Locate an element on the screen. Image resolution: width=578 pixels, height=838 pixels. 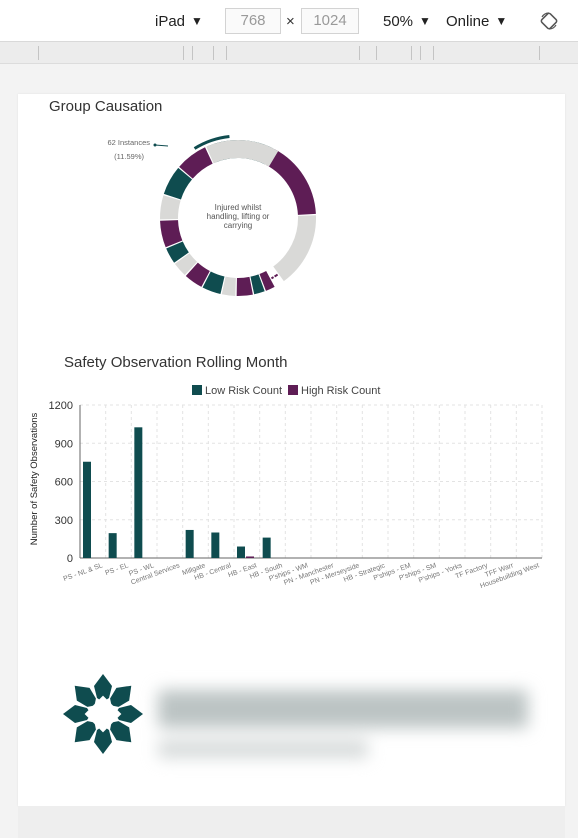
legend-high-label: High Risk Count is located at coordinates (340, 391).